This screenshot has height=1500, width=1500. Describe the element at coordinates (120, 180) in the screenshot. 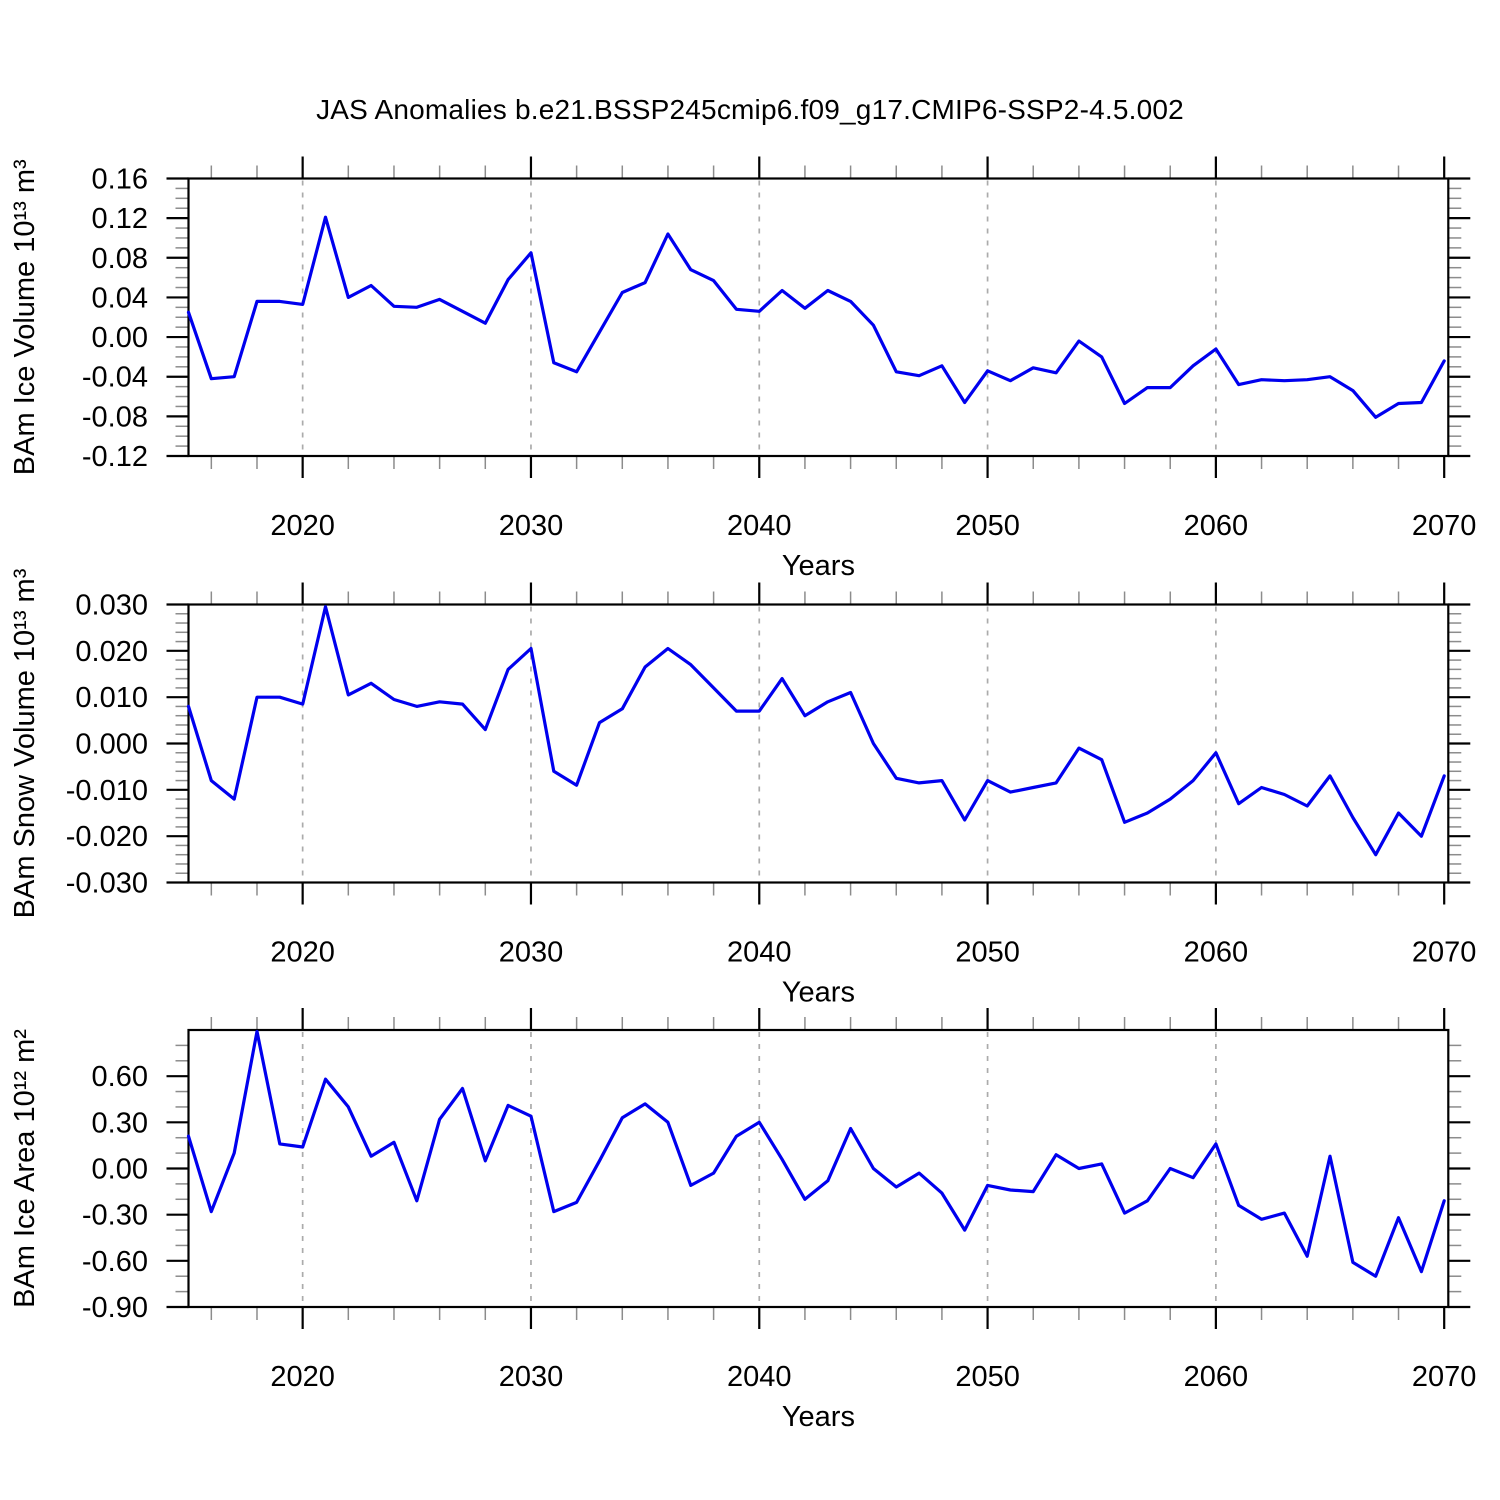

I see `y-tick-label: 0.16` at that location.